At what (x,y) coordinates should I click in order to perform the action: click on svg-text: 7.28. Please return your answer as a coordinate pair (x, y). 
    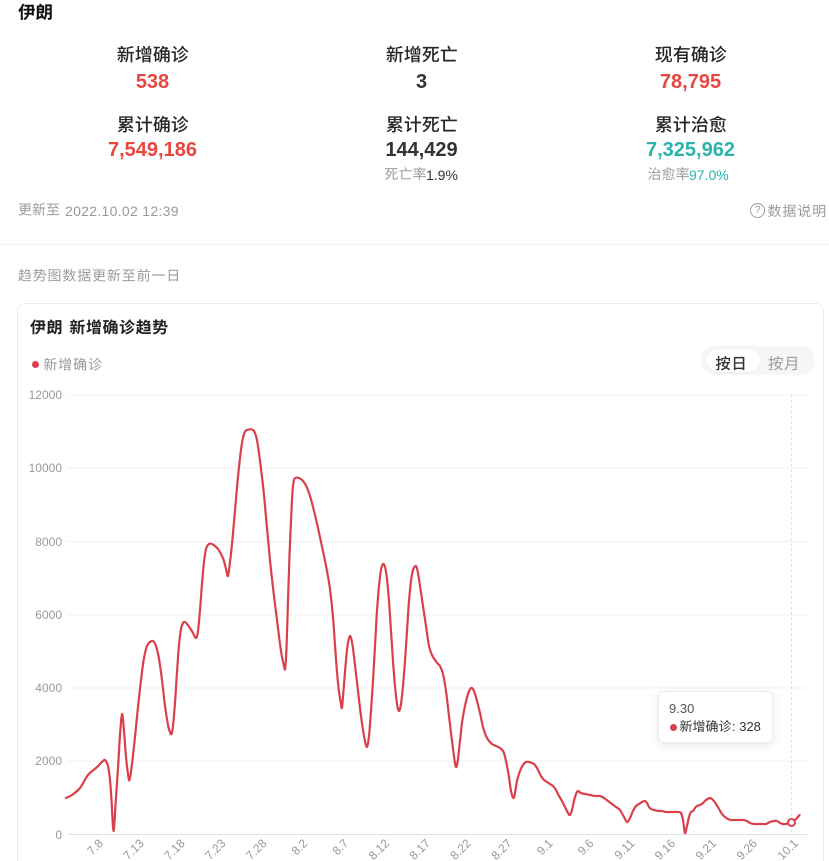
    Looking at the image, I should click on (256, 848).